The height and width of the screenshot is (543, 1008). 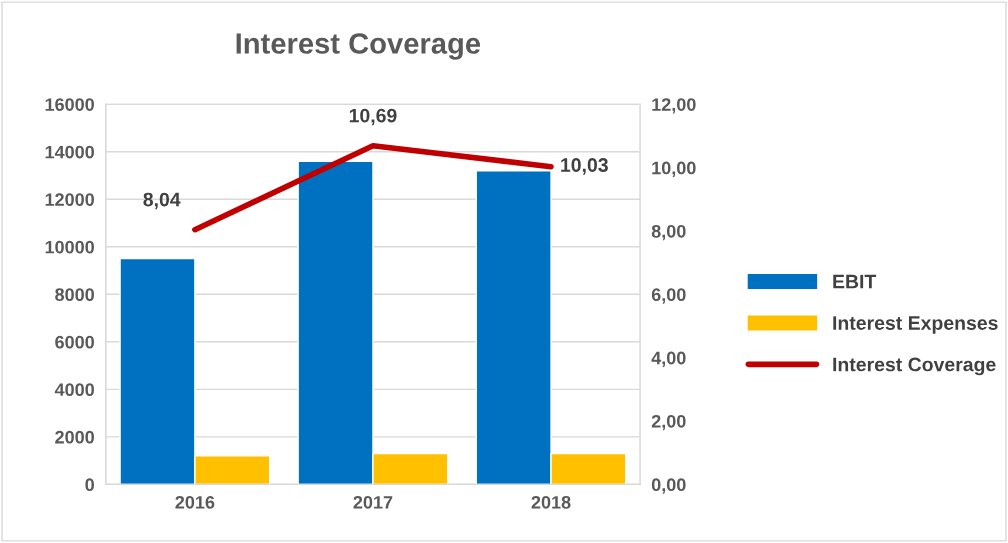 What do you see at coordinates (668, 232) in the screenshot?
I see `y2-tick-label: 8,00` at bounding box center [668, 232].